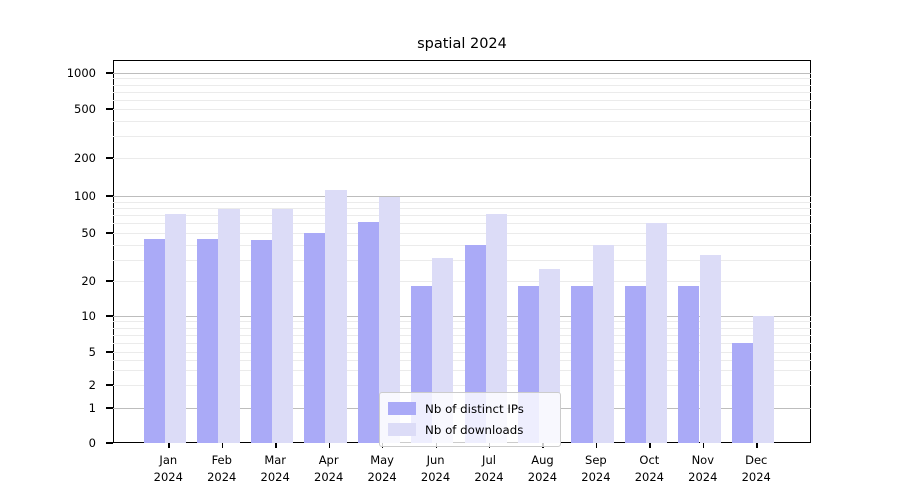 The height and width of the screenshot is (500, 900). What do you see at coordinates (756, 468) in the screenshot?
I see `x-tick-label-dec: Dec 2024` at bounding box center [756, 468].